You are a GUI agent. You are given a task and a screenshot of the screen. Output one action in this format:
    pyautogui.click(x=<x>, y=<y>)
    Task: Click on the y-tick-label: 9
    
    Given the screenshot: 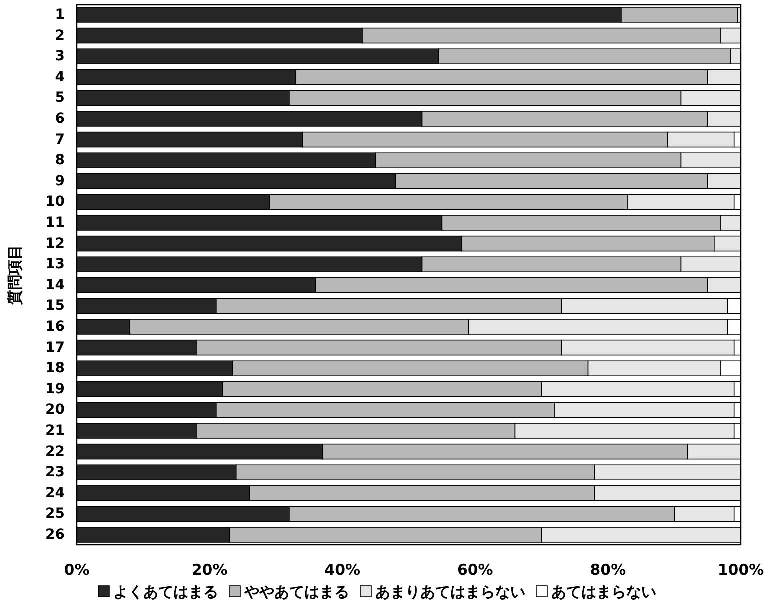 What is the action you would take?
    pyautogui.click(x=60, y=181)
    